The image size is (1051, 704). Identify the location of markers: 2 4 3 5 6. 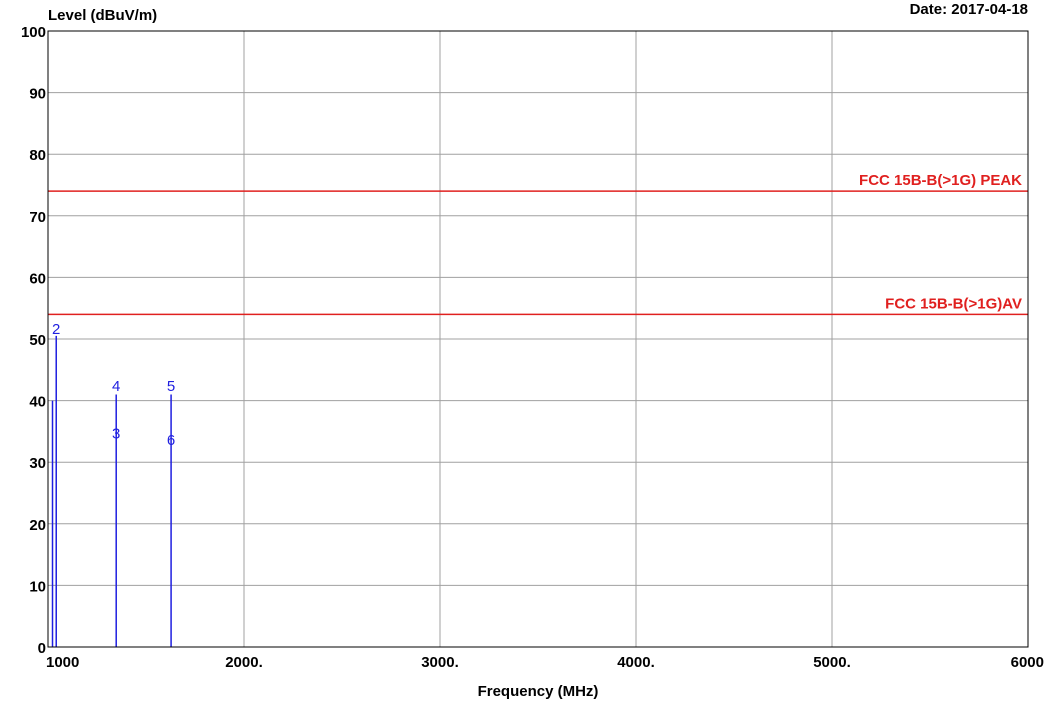
(113, 385).